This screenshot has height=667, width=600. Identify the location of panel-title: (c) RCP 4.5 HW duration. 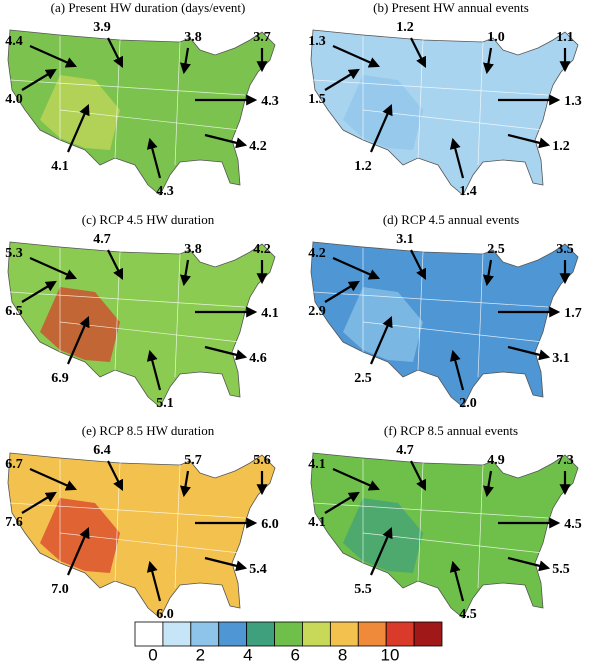
(148, 219).